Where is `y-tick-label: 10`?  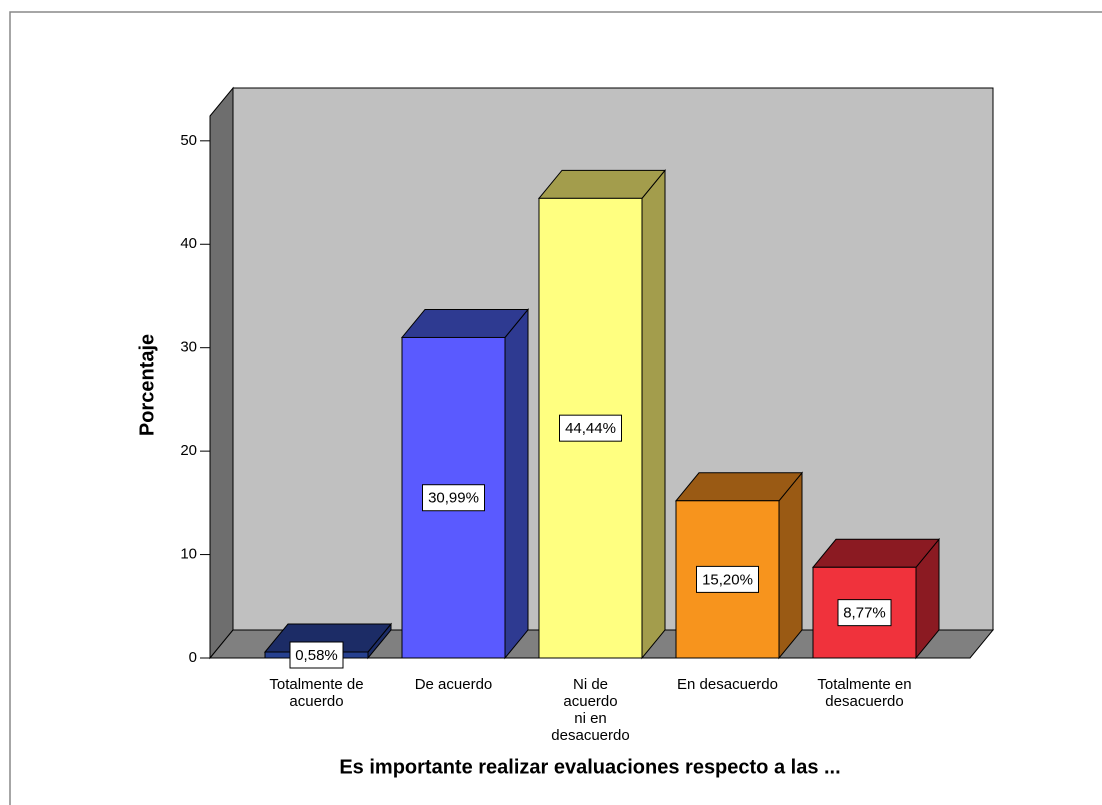 y-tick-label: 10 is located at coordinates (188, 554).